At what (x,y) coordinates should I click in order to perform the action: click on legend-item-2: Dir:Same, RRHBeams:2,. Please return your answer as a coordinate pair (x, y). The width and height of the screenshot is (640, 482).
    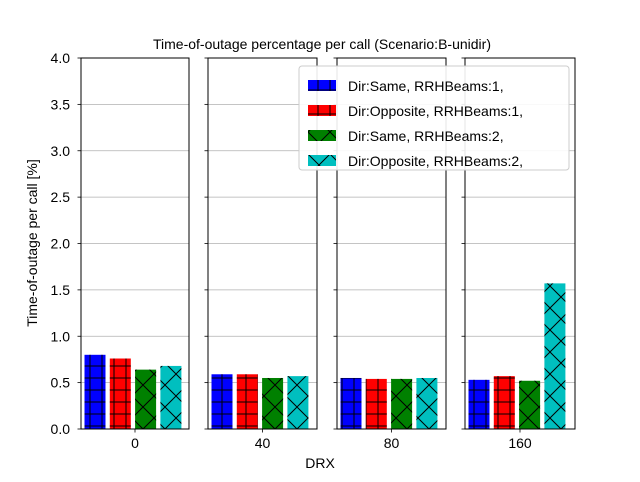
    Looking at the image, I should click on (406, 136).